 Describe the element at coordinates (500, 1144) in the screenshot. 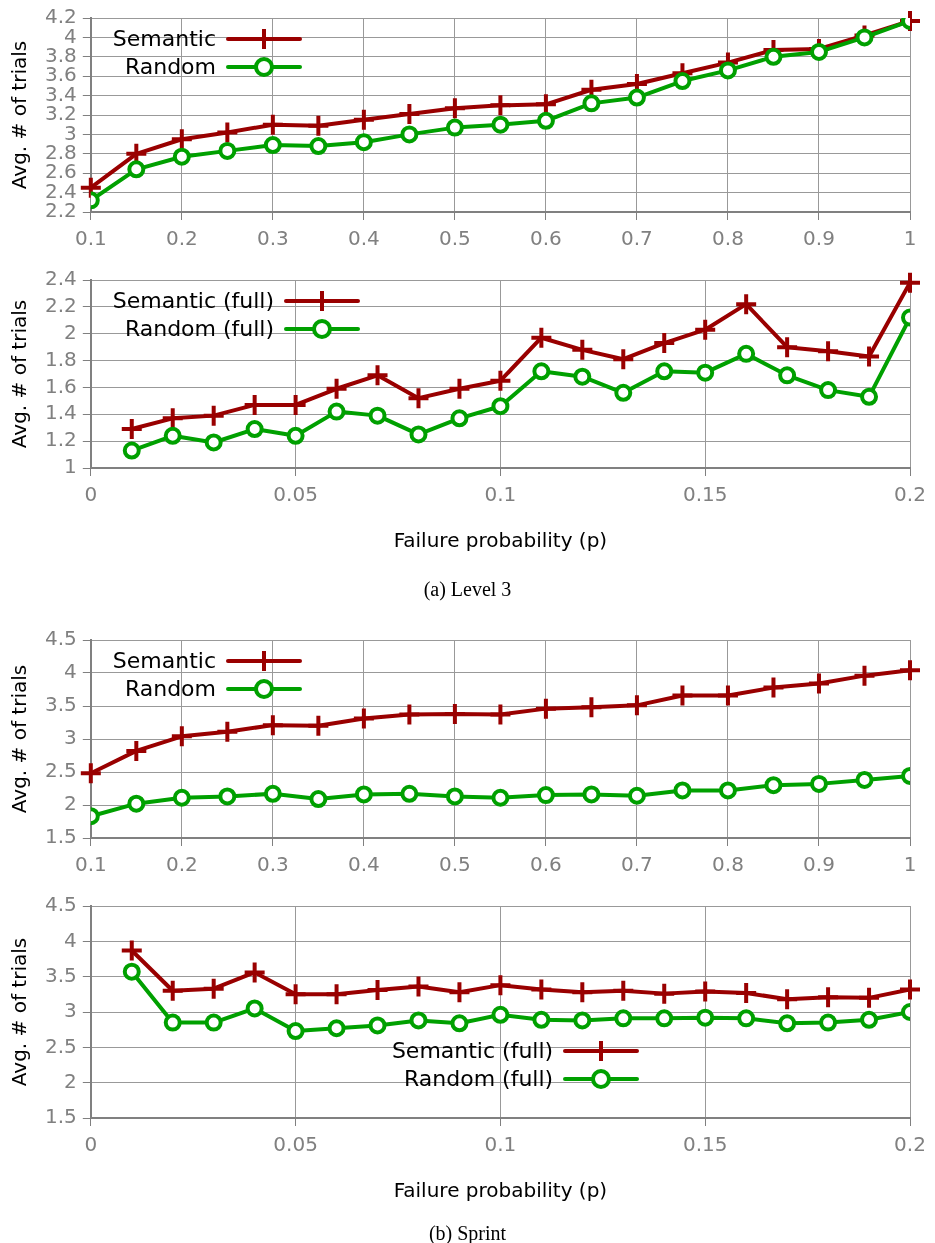

I see `x-tick-label: 0.1` at that location.